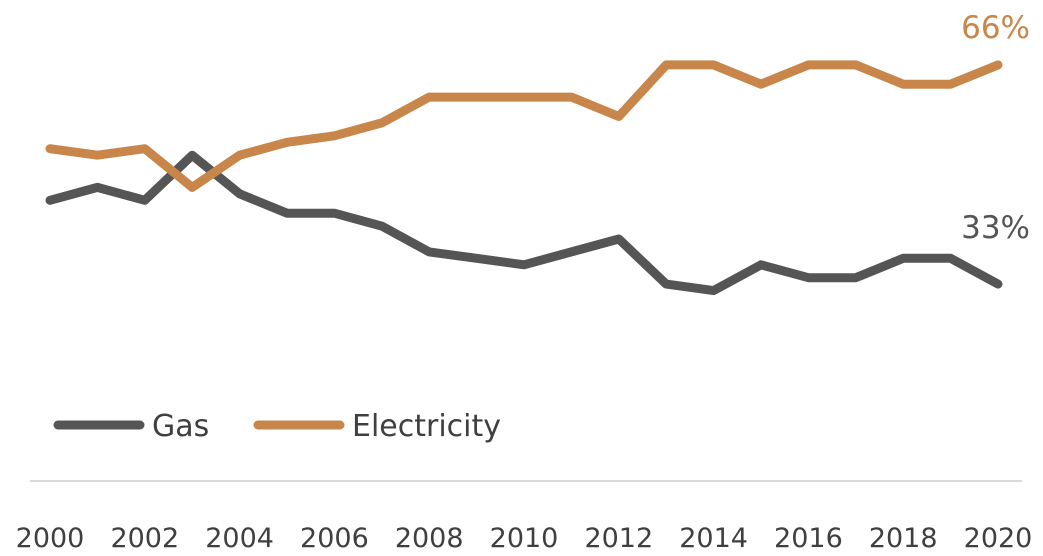 The image size is (1043, 556). I want to click on x-tick-label-2016: 2016, so click(808, 538).